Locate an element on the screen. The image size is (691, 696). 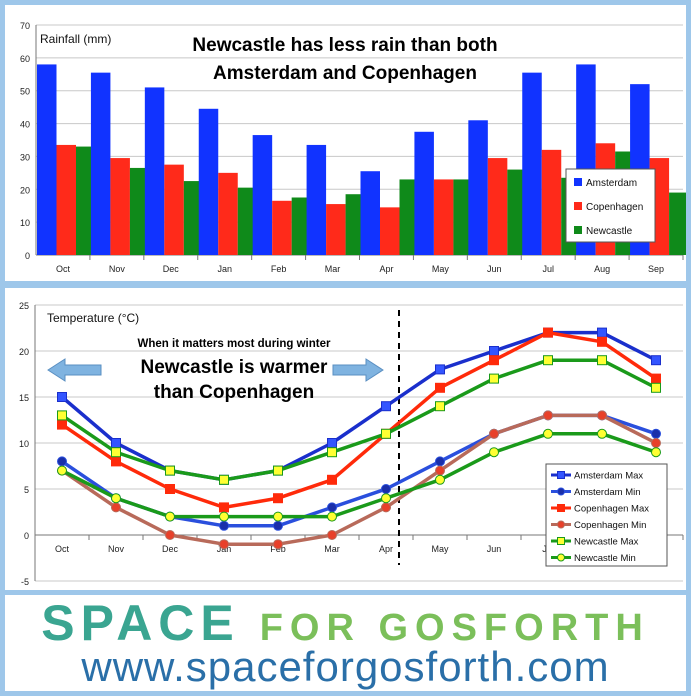
temp-y-tick-label: 15 is located at coordinates (24, 398).